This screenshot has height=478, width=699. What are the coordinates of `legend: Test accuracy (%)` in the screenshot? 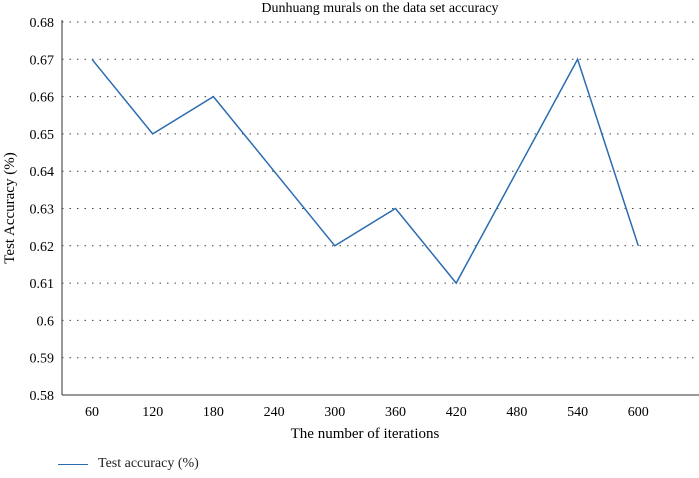 It's located at (128, 464).